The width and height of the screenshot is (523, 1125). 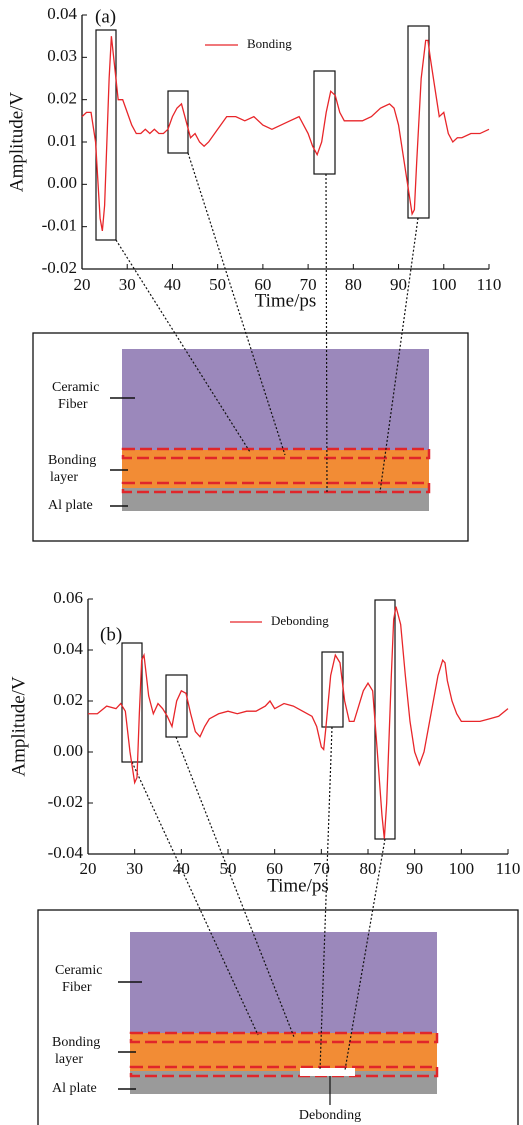 I want to click on legend-label: Bonding, so click(x=269, y=43).